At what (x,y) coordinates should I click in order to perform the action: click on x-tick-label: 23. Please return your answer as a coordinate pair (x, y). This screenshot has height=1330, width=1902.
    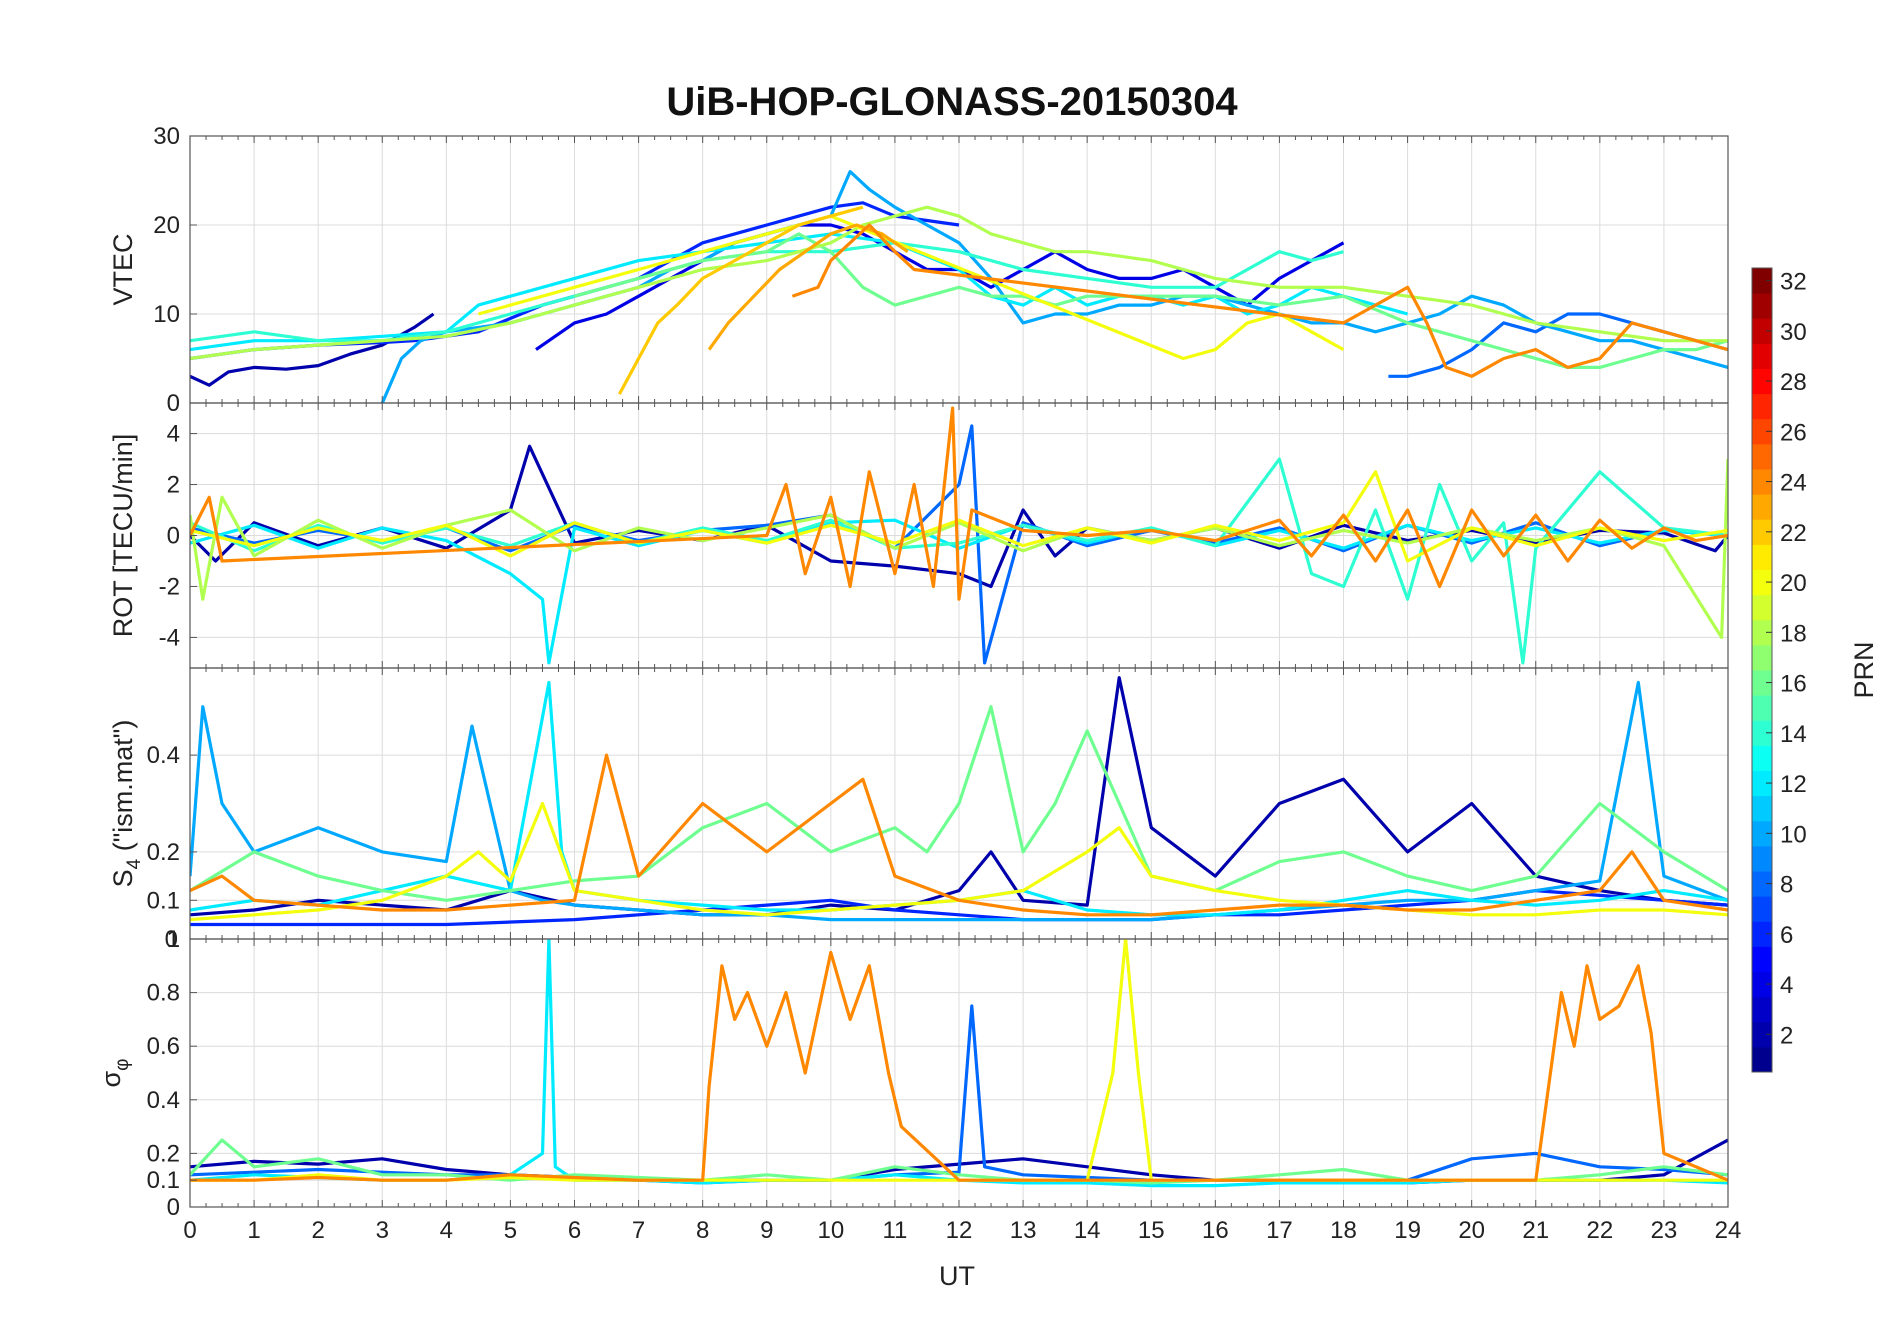
    Looking at the image, I should click on (1664, 1230).